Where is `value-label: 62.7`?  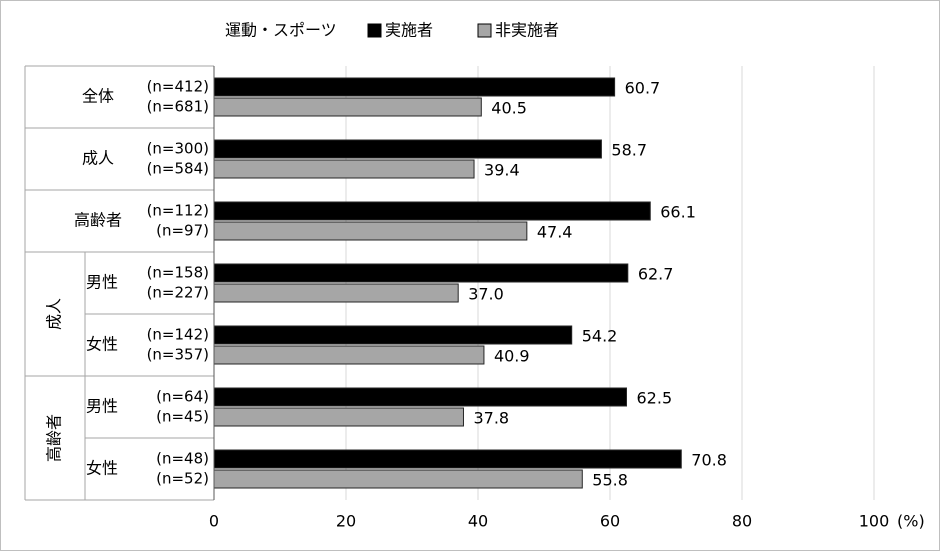
value-label: 62.7 is located at coordinates (656, 274).